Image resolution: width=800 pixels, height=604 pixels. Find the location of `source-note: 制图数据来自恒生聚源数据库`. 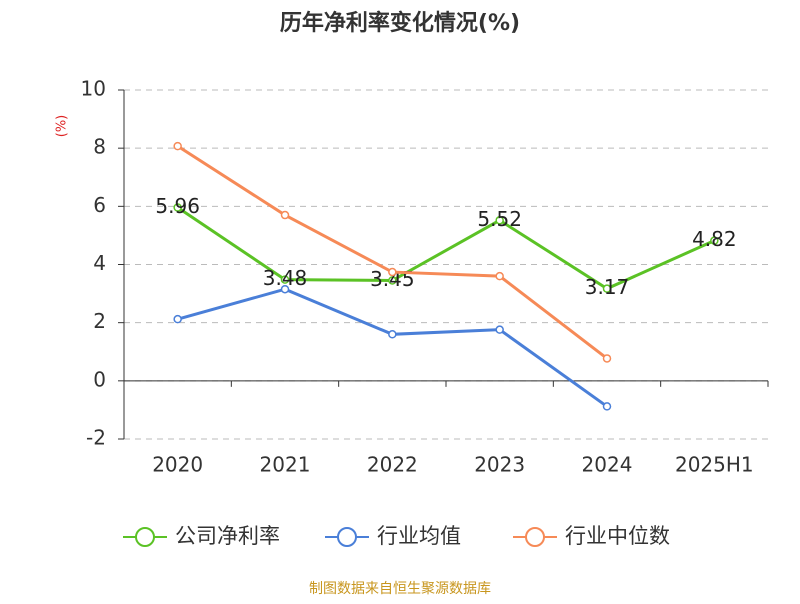

source-note: 制图数据来自恒生聚源数据库 is located at coordinates (400, 589).